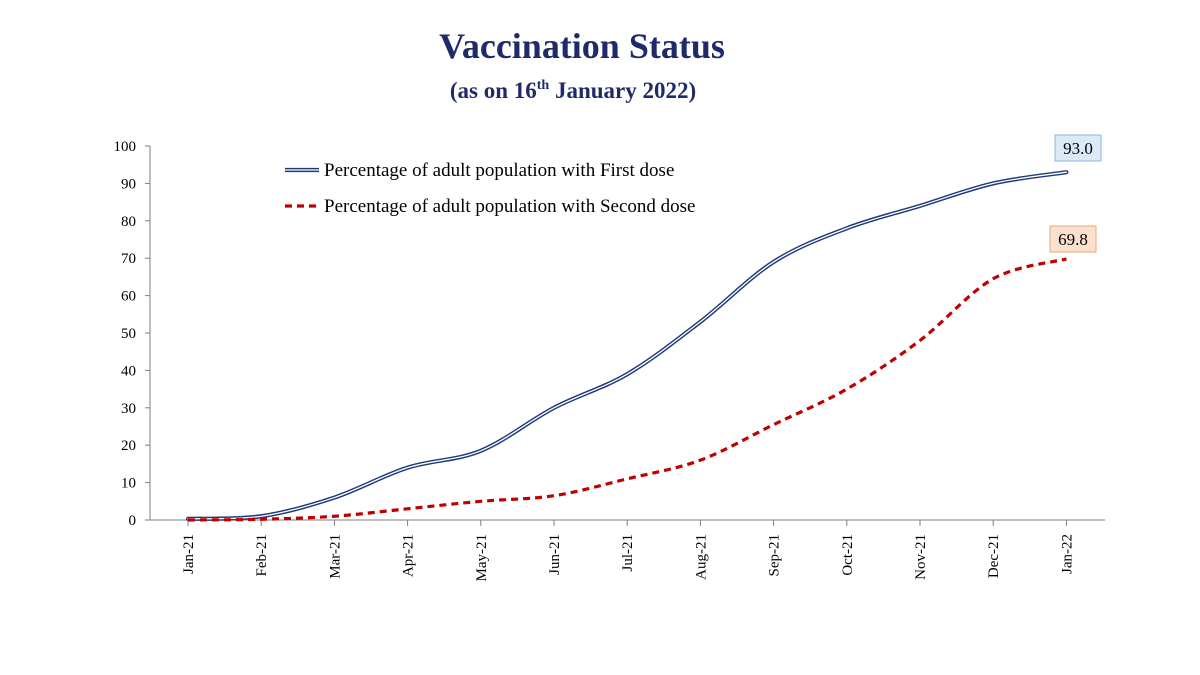 This screenshot has height=675, width=1200. I want to click on y-tick-label: 20, so click(128, 446).